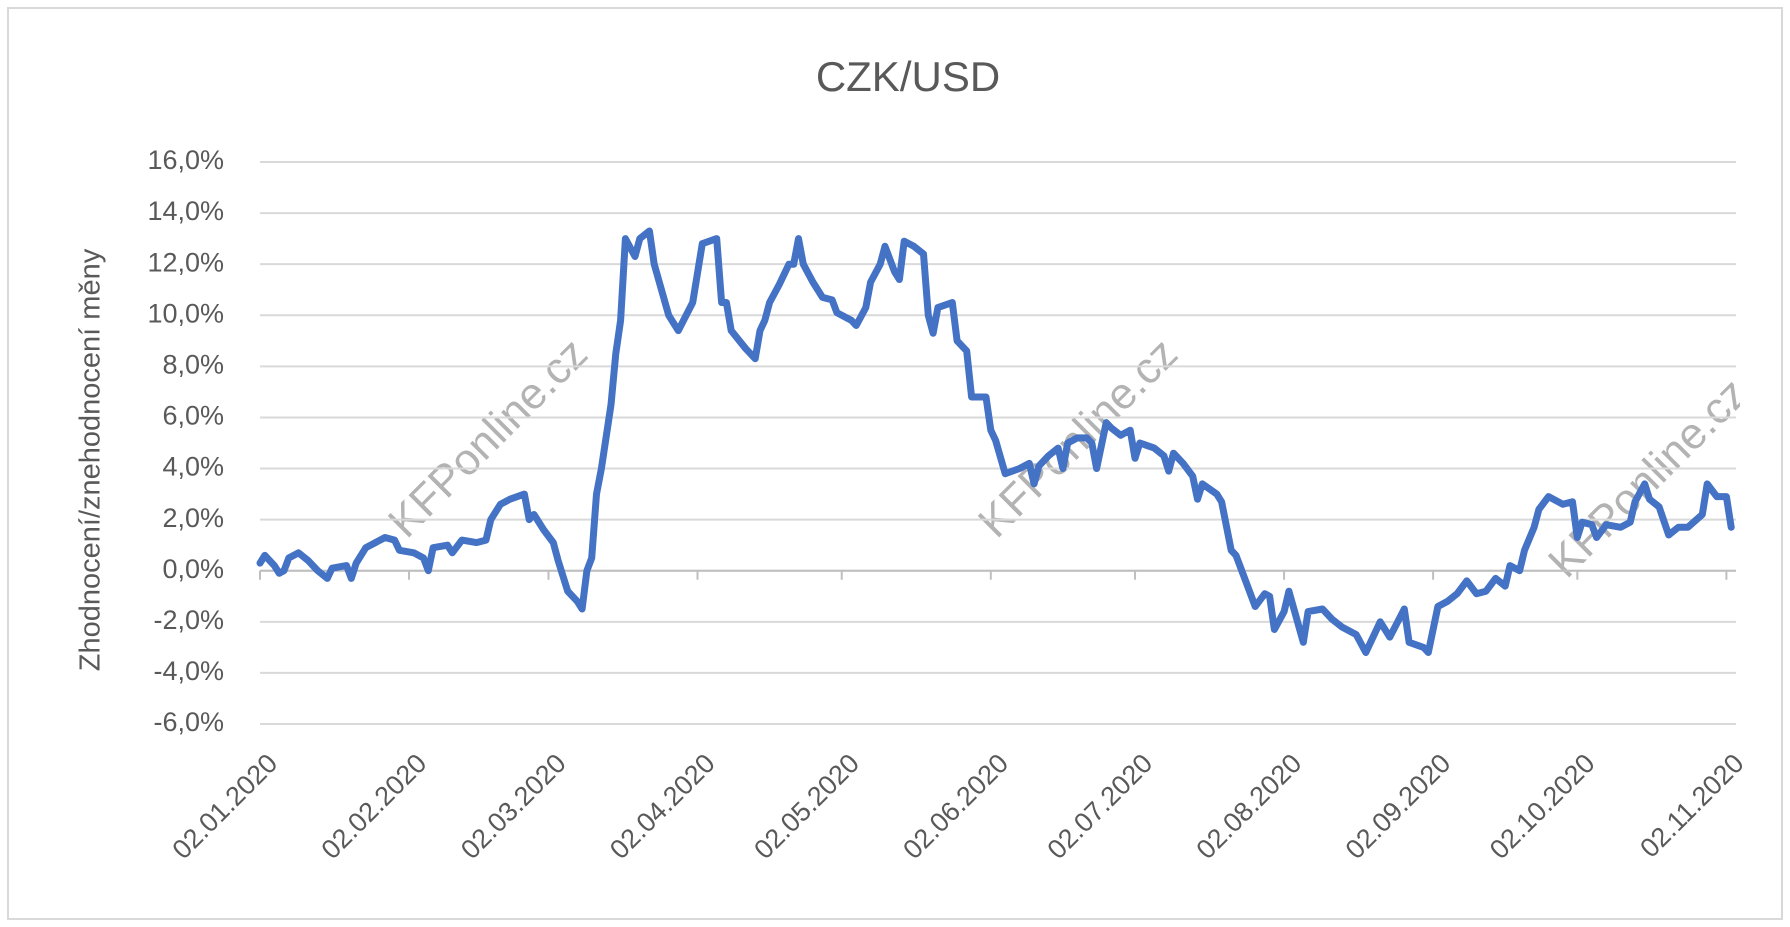  What do you see at coordinates (91, 459) in the screenshot?
I see `y-axis-label: Zhodnocení/znehodnocení měny` at bounding box center [91, 459].